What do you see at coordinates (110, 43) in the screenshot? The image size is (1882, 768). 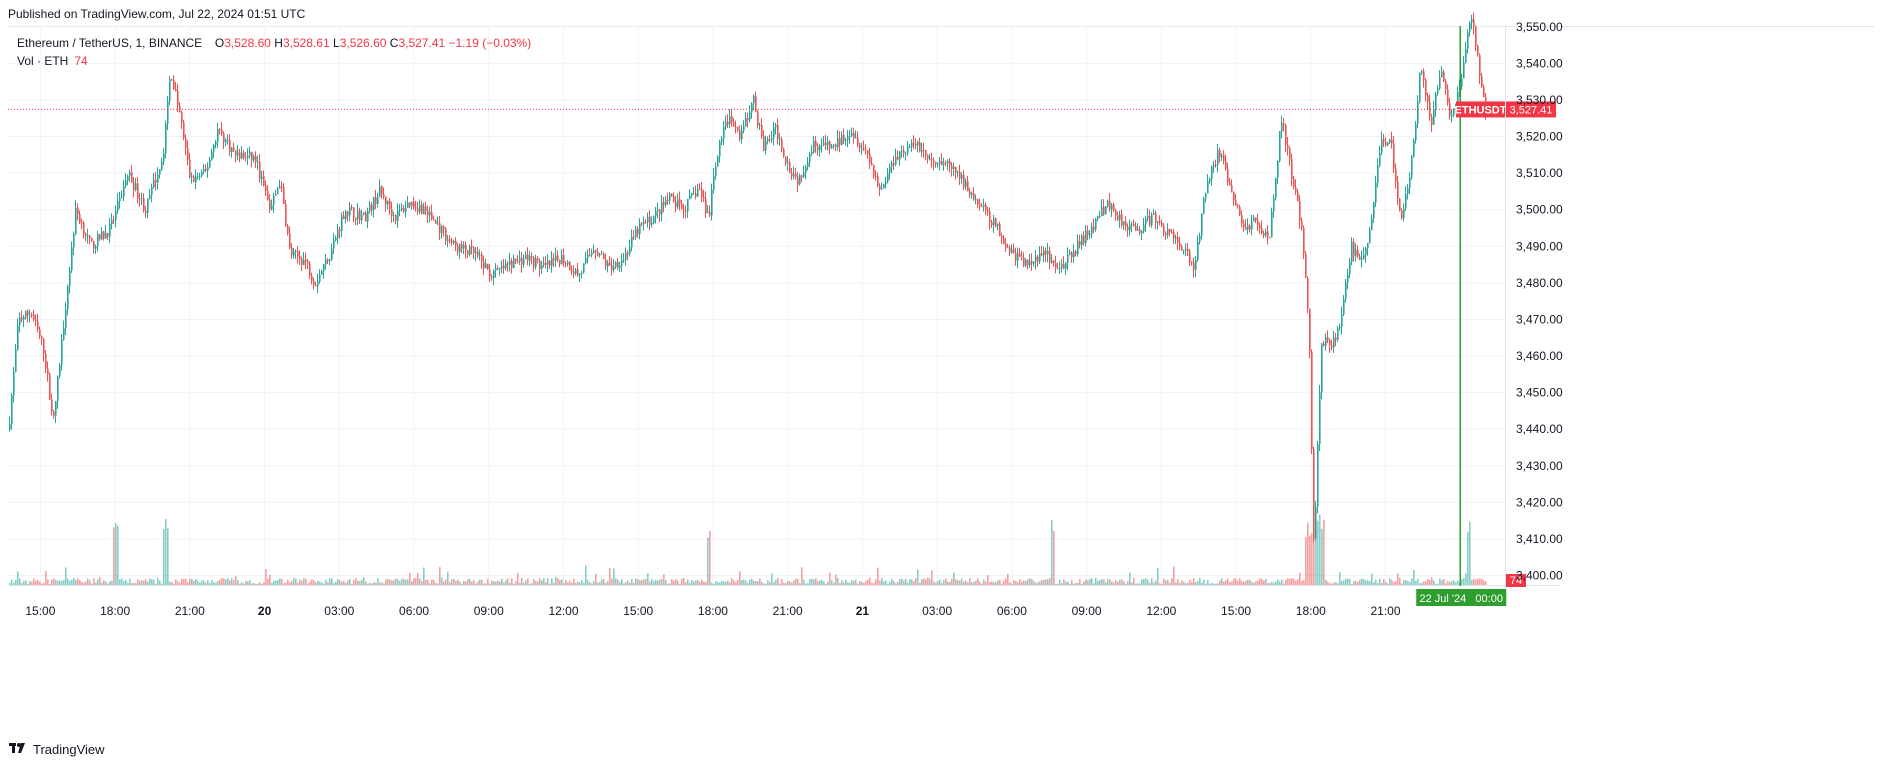 I see `symbol-label: Ethereum / TetherUS, 1, BINANCE` at bounding box center [110, 43].